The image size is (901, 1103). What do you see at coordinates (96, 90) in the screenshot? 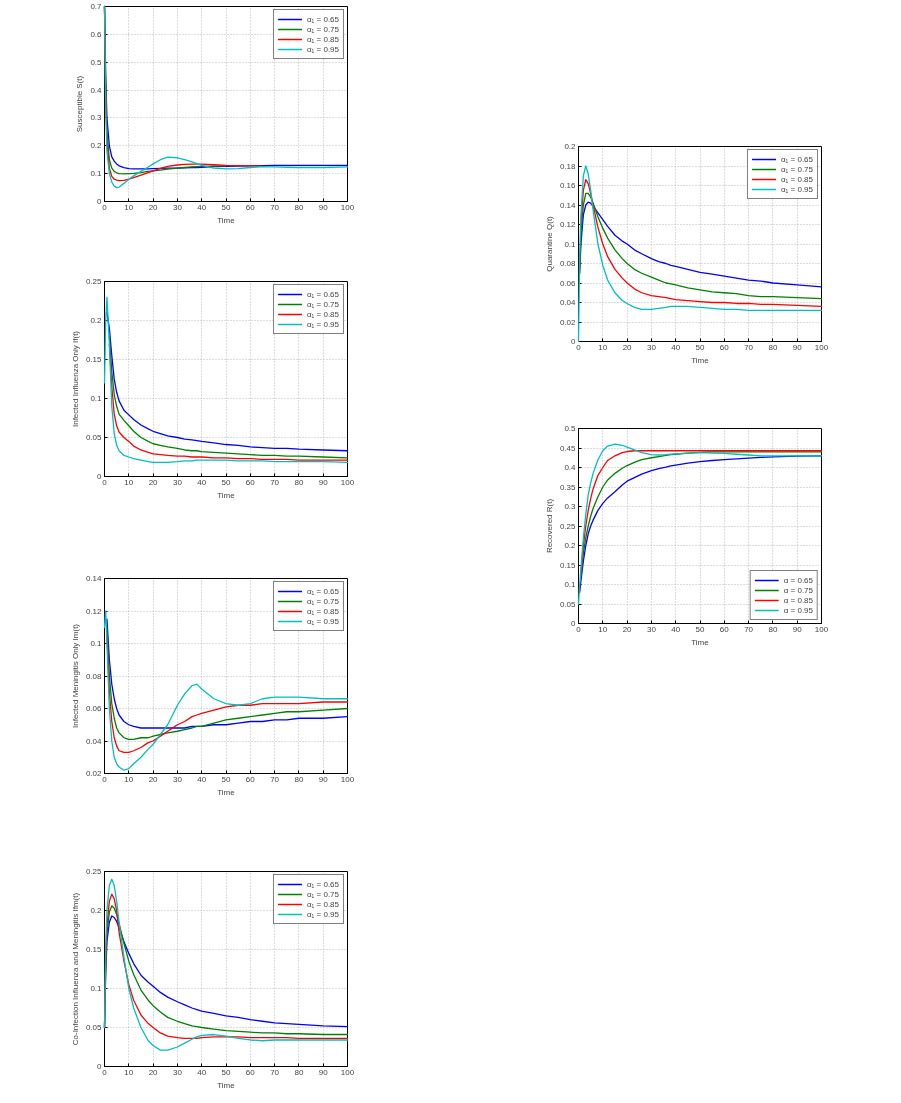
I see `y-tick-label: 0.4` at bounding box center [96, 90].